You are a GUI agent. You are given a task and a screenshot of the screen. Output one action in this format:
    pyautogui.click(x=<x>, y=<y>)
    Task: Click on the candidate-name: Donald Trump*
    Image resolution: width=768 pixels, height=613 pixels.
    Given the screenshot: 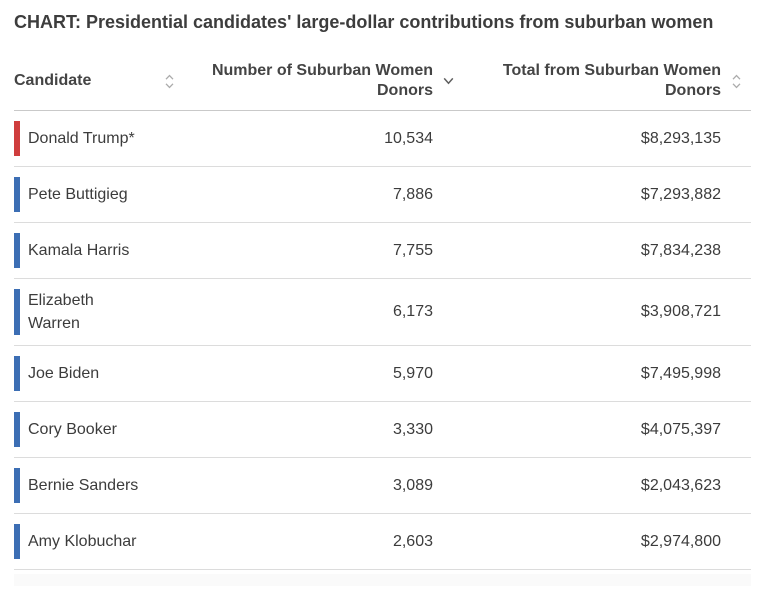 What is the action you would take?
    pyautogui.click(x=81, y=138)
    